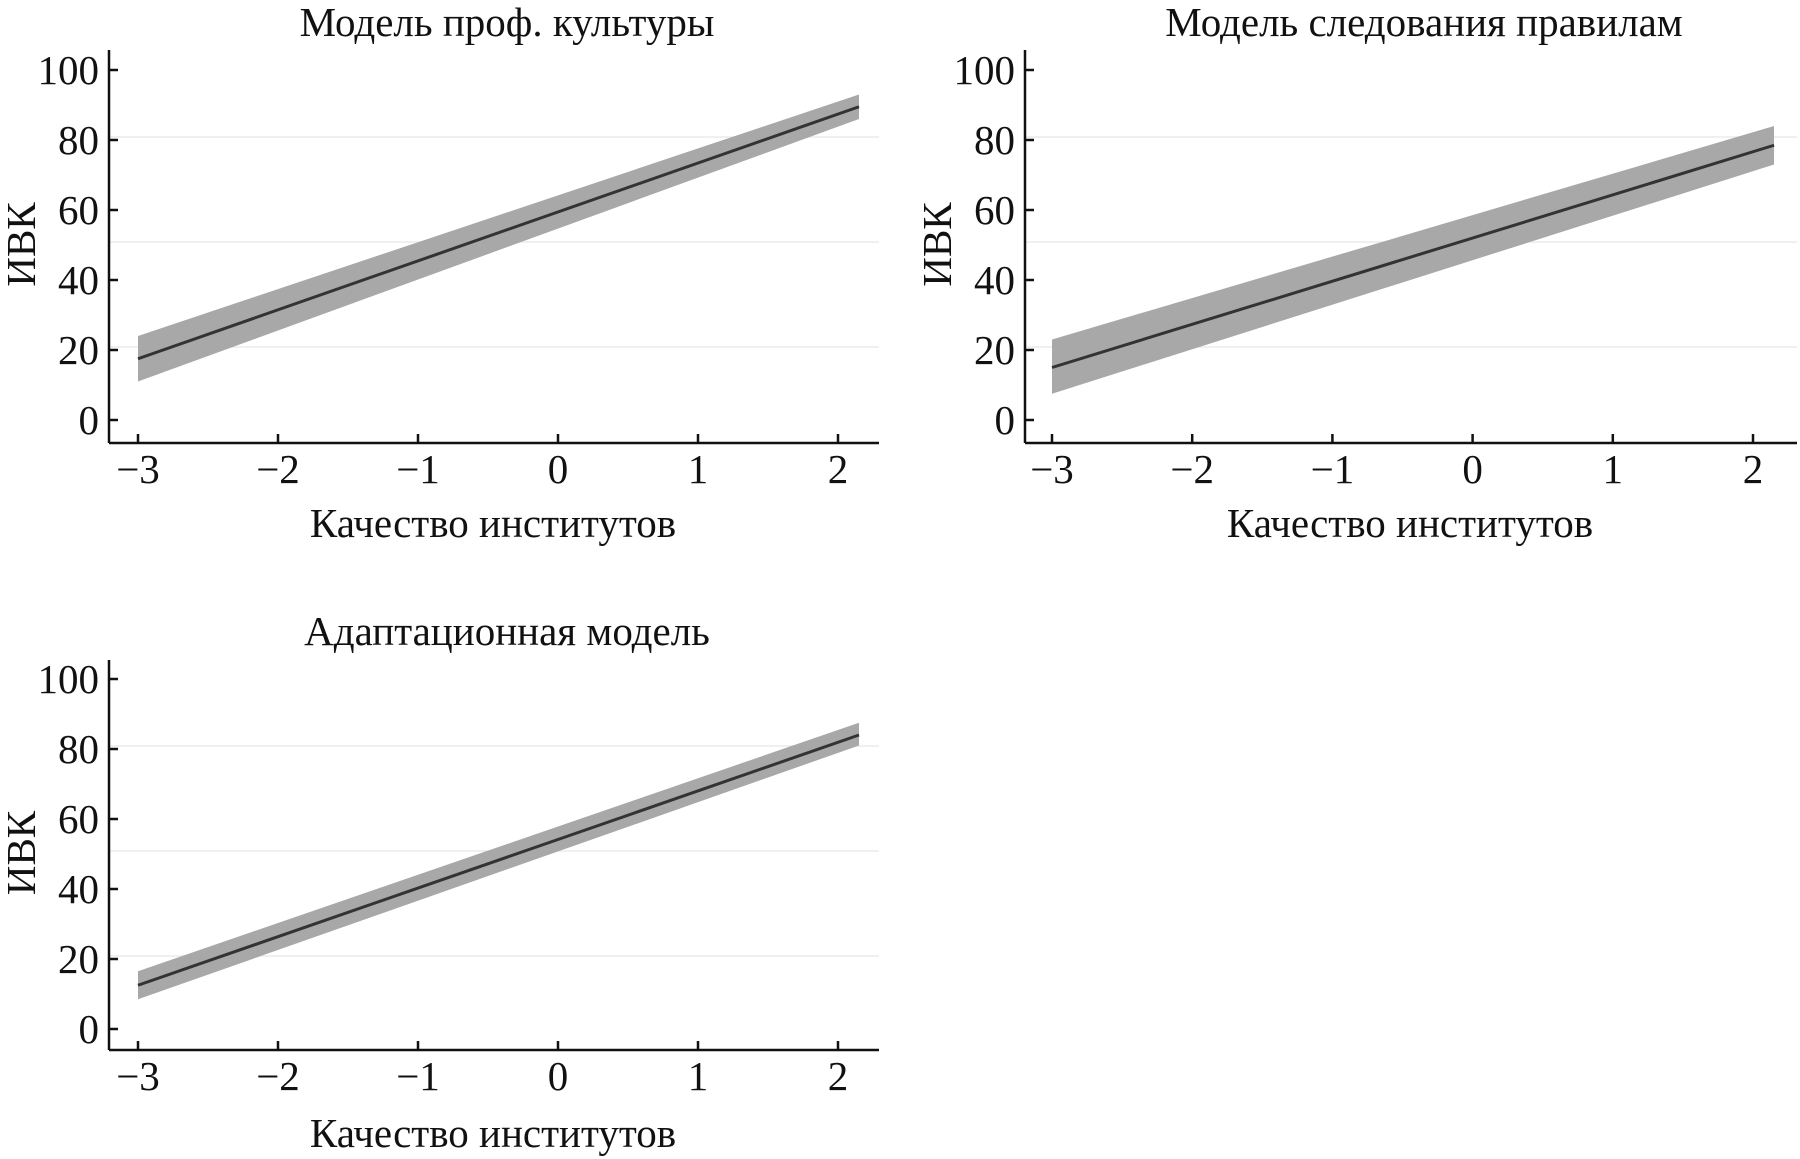 The width and height of the screenshot is (1800, 1159). What do you see at coordinates (507, 22) in the screenshot?
I see `chart-title: Модель проф. культуры` at bounding box center [507, 22].